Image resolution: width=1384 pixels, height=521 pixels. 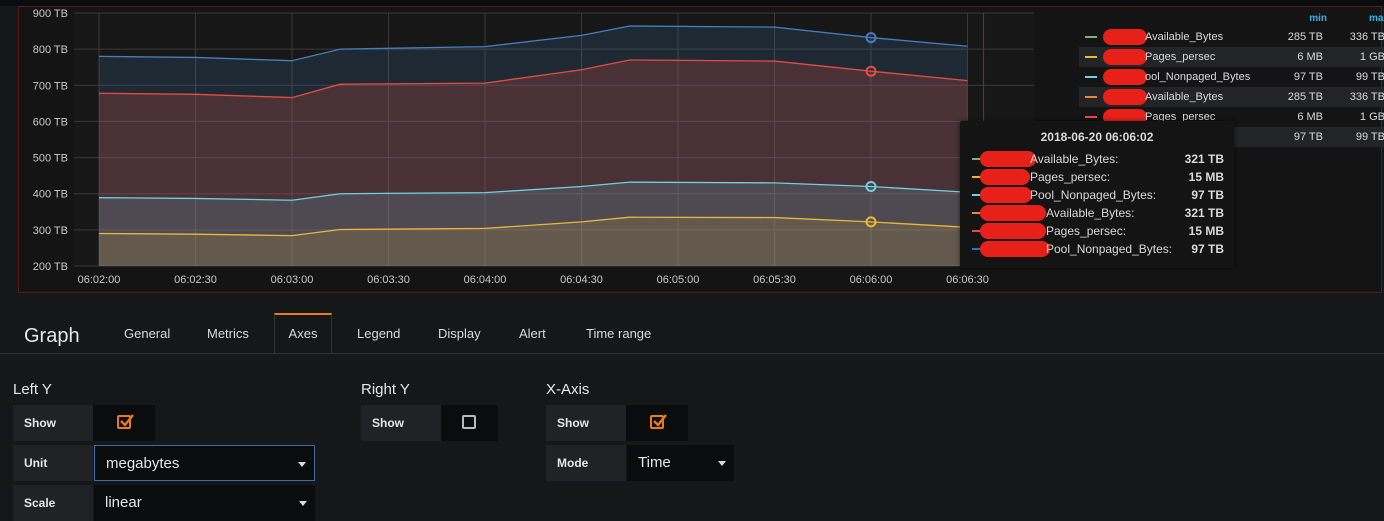 What do you see at coordinates (53, 423) in the screenshot?
I see `left-y-show-label: Show` at bounding box center [53, 423].